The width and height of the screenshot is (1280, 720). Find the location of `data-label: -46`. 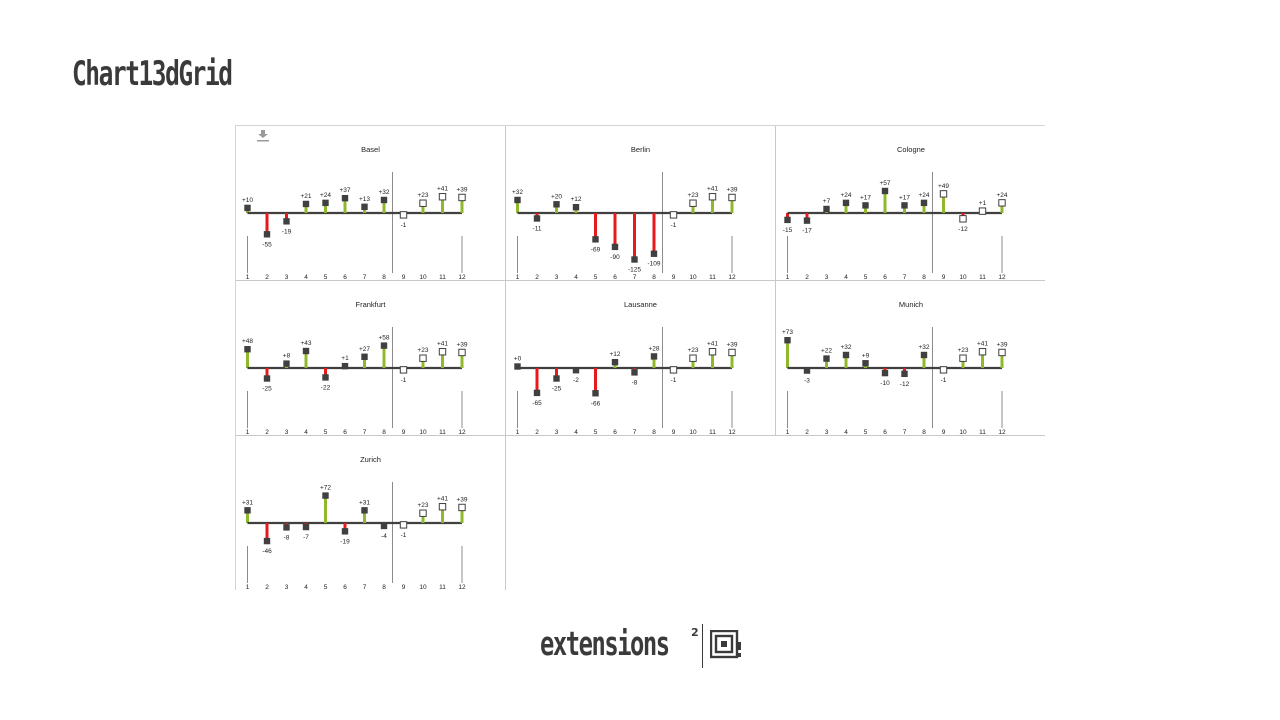

data-label: -46 is located at coordinates (267, 551).